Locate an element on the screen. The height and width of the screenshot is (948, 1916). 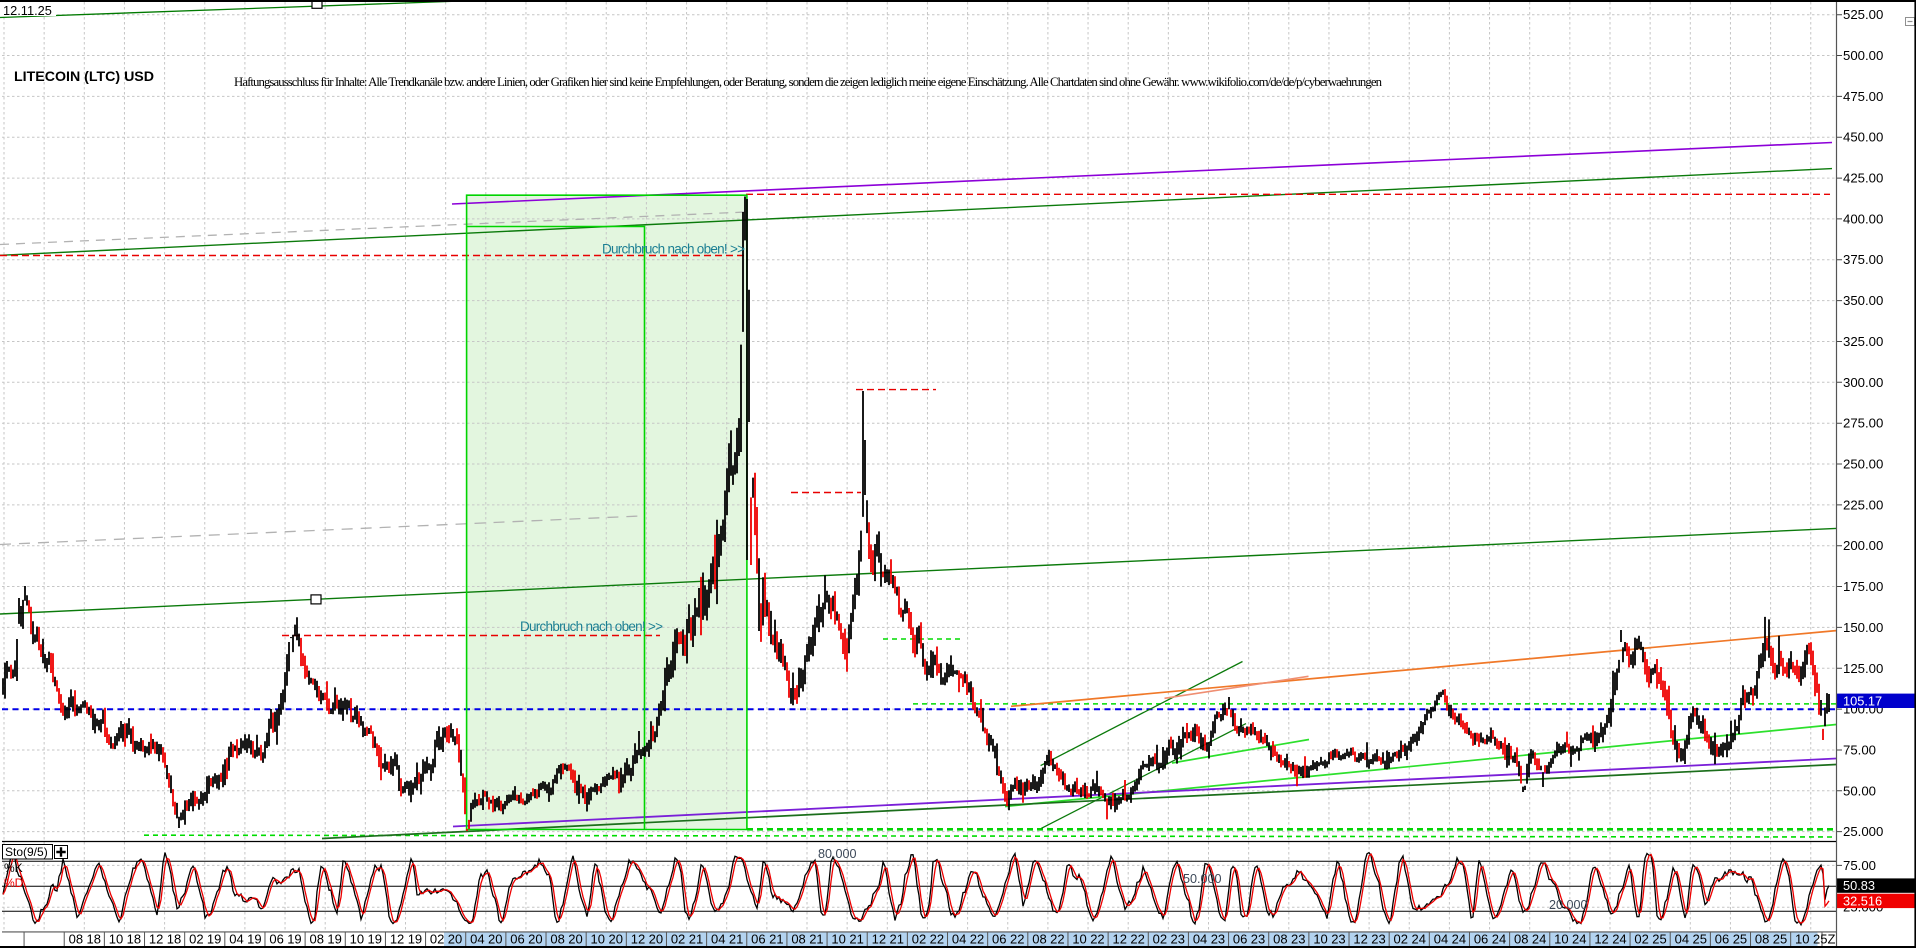
svg-text: 250.00 is located at coordinates (1863, 464).